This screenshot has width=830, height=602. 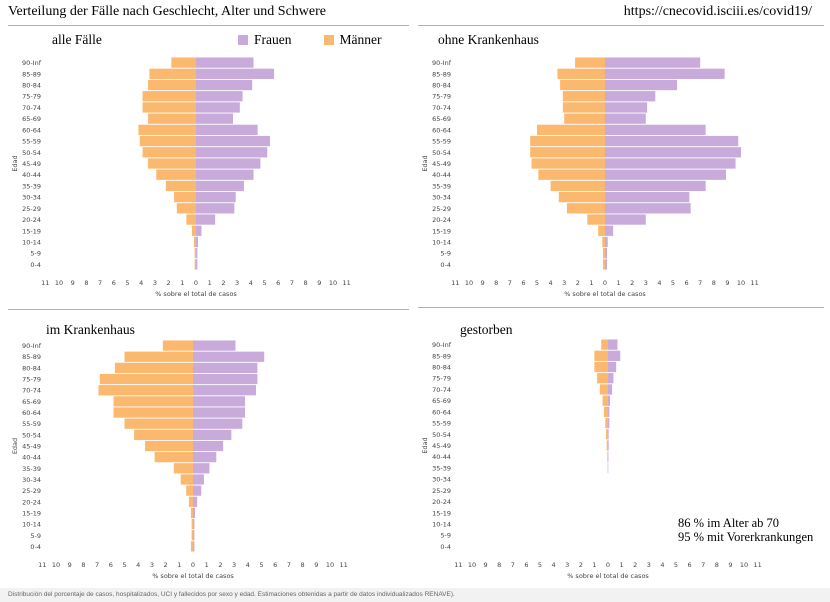 What do you see at coordinates (31, 480) in the screenshot?
I see `y-tick-label: 30-34` at bounding box center [31, 480].